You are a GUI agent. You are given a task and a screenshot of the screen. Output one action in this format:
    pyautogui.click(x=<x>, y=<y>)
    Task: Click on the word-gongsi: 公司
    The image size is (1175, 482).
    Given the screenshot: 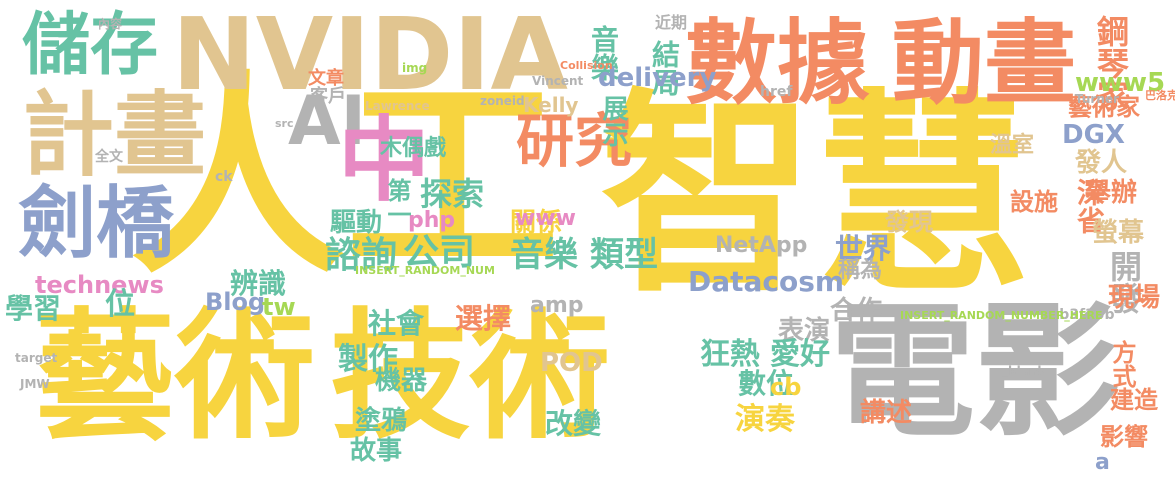 What is the action you would take?
    pyautogui.click(x=439, y=252)
    